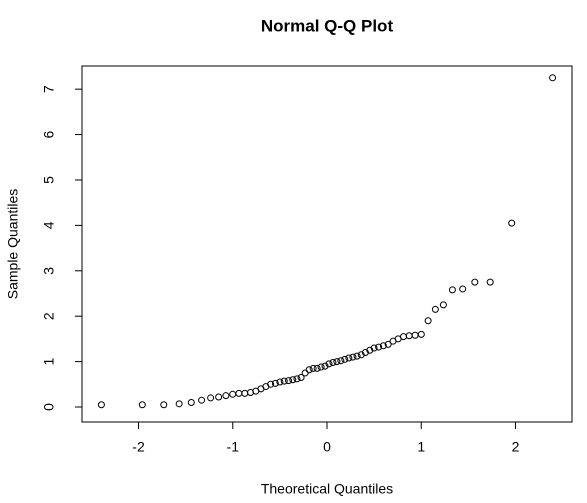 The image size is (587, 503). What do you see at coordinates (49, 89) in the screenshot?
I see `y-tick-label: 7` at bounding box center [49, 89].